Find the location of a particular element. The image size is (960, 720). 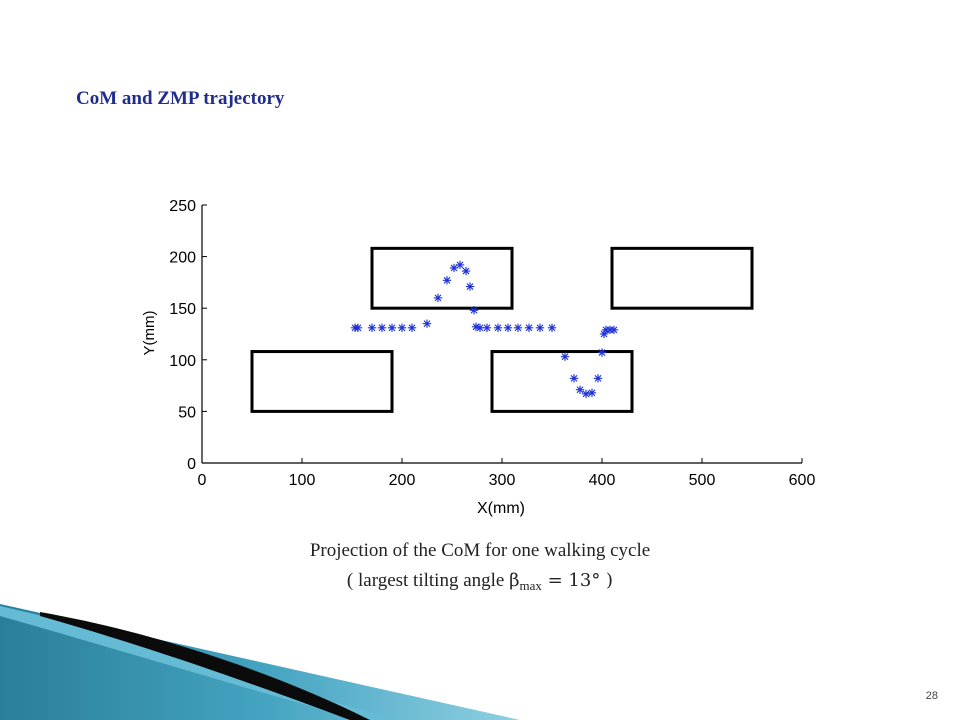

x-tick-label: 100 is located at coordinates (302, 480).